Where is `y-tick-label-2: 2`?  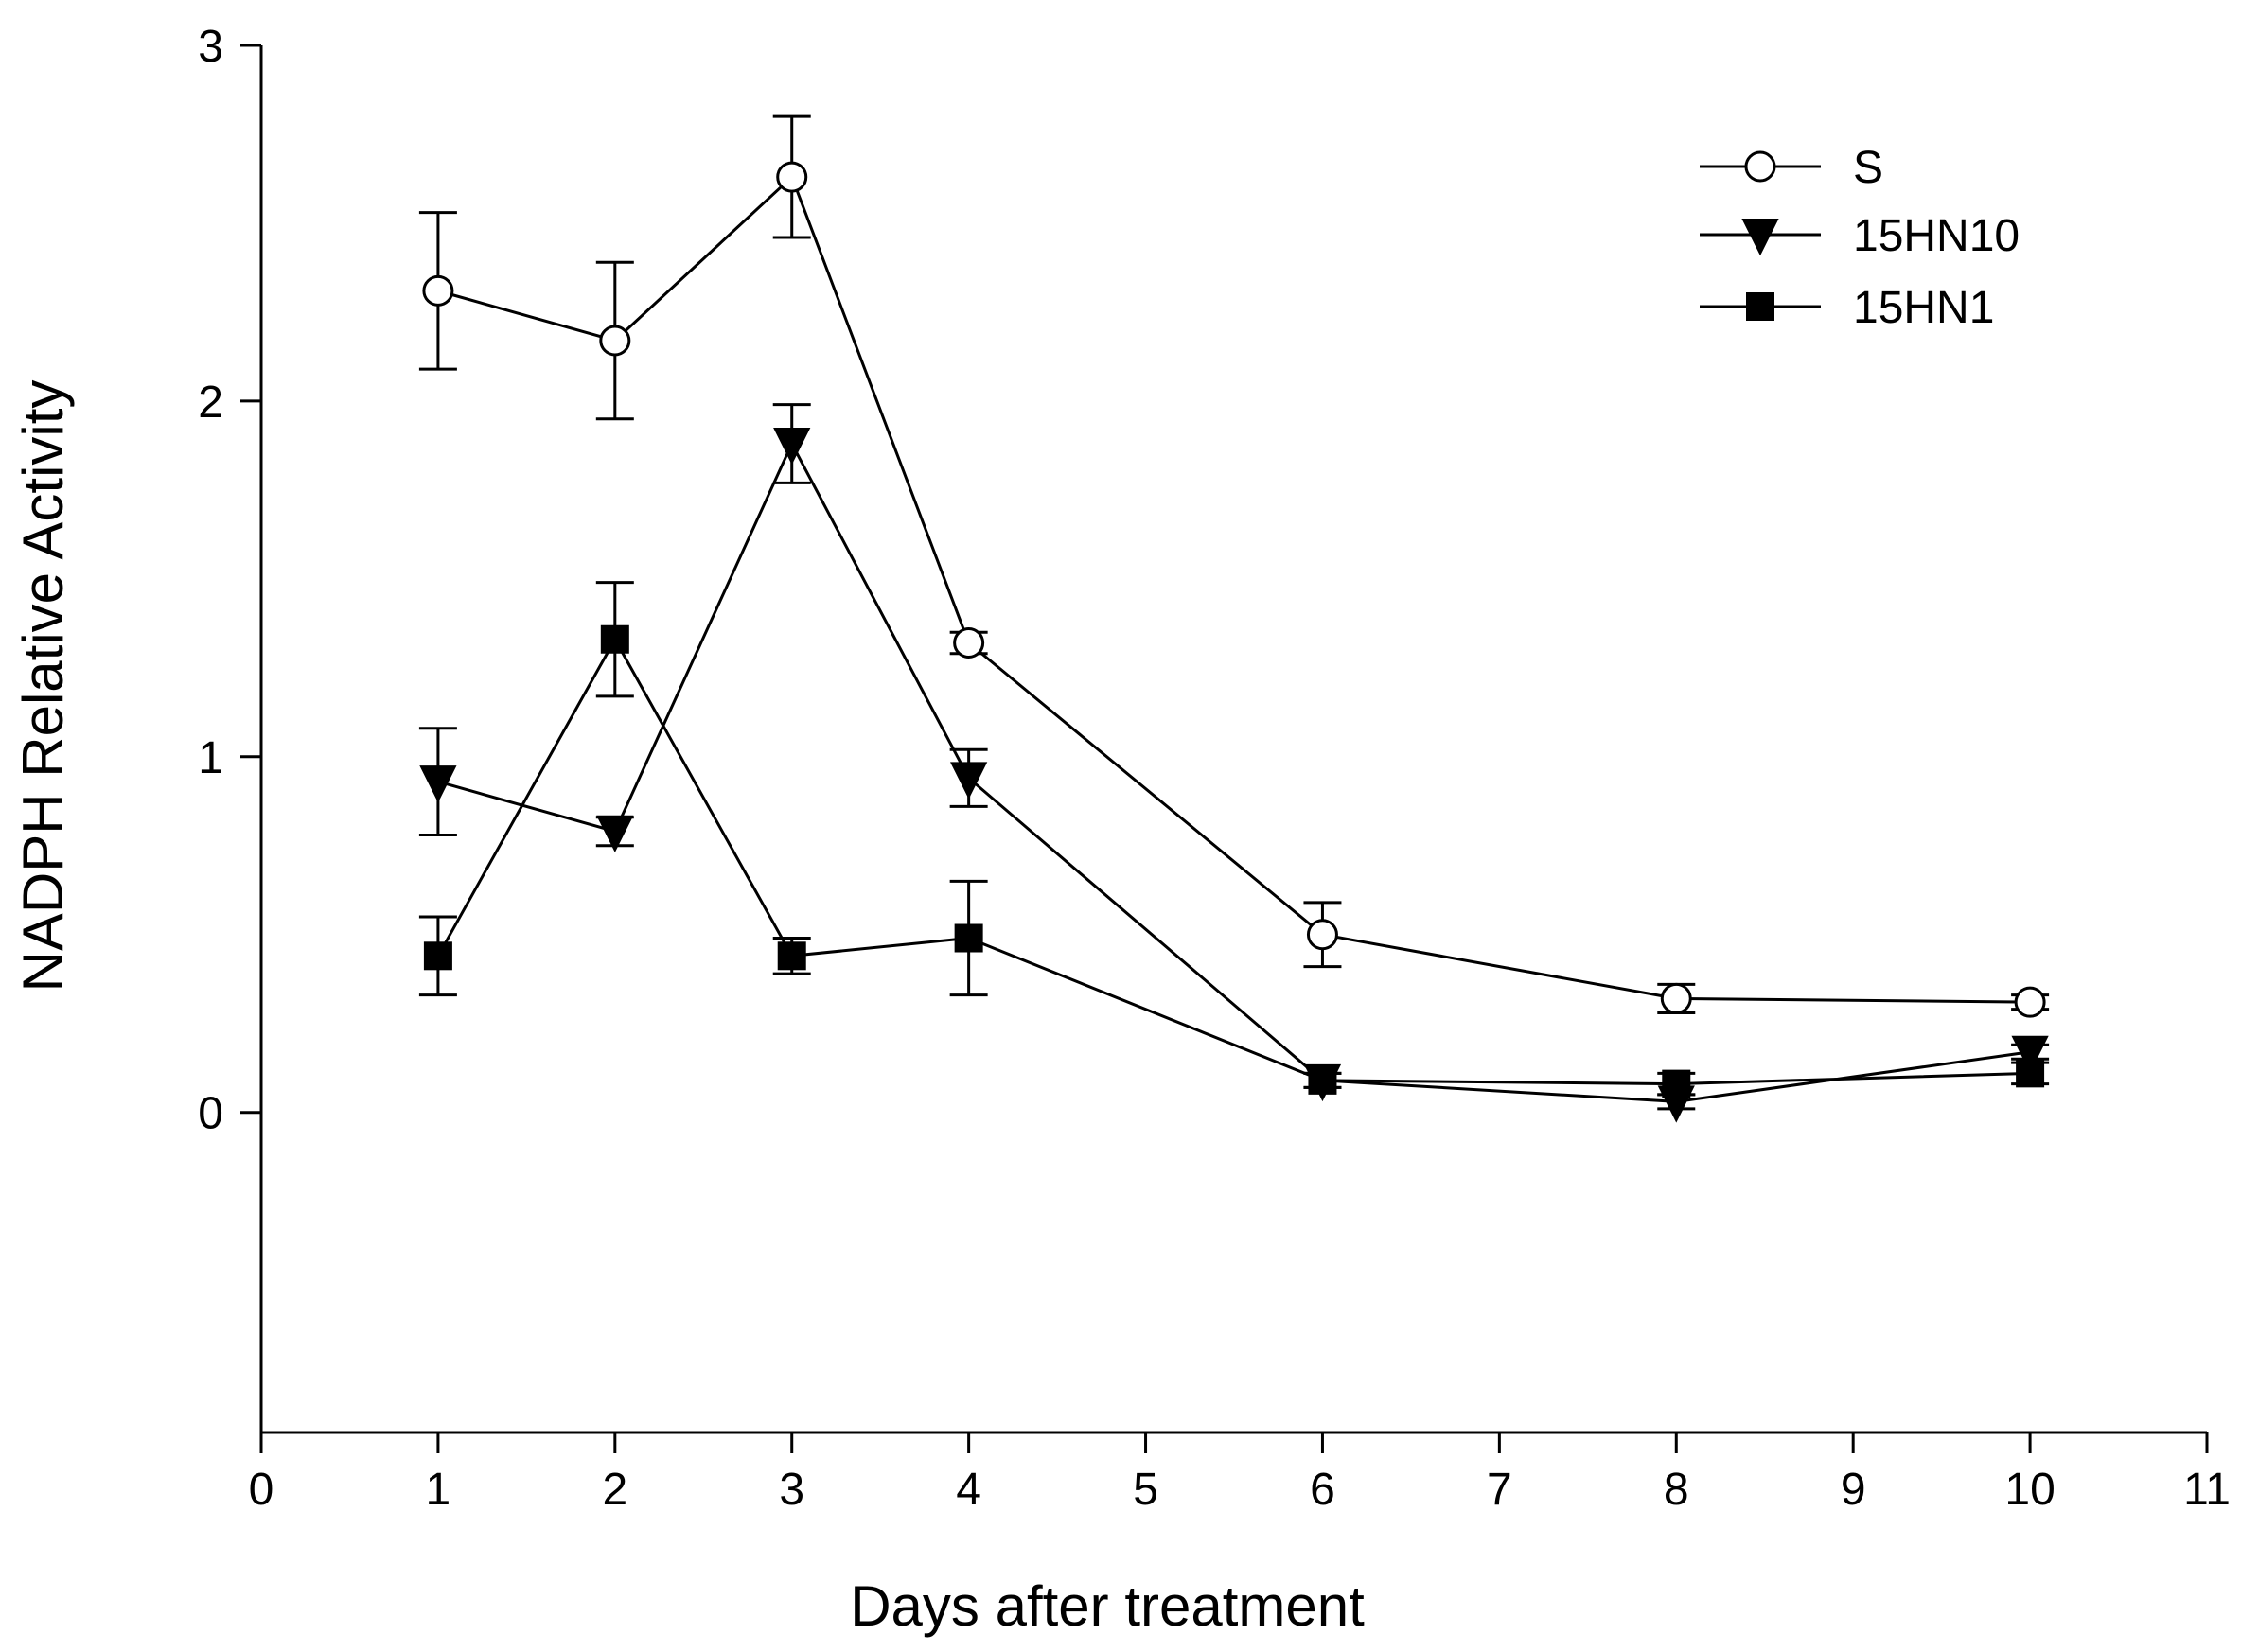
y-tick-label-2: 2 is located at coordinates (210, 403).